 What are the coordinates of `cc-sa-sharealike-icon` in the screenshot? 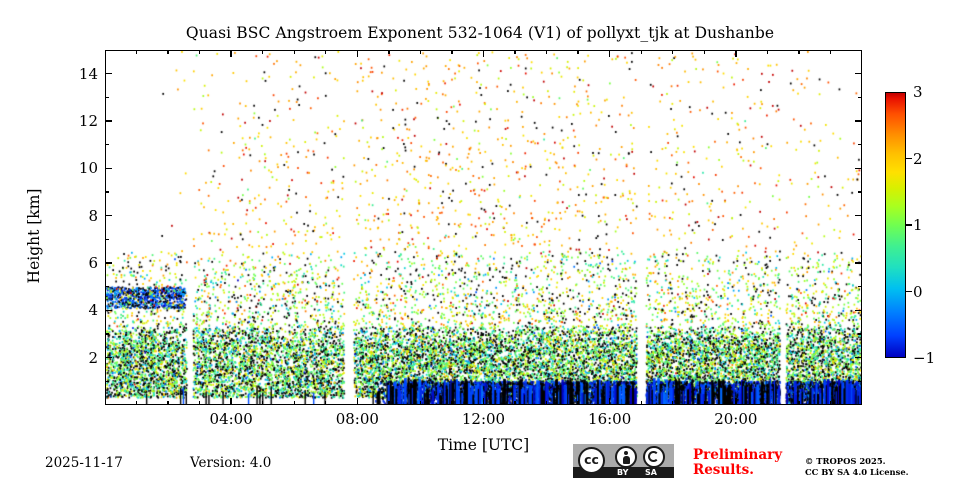 It's located at (654, 457).